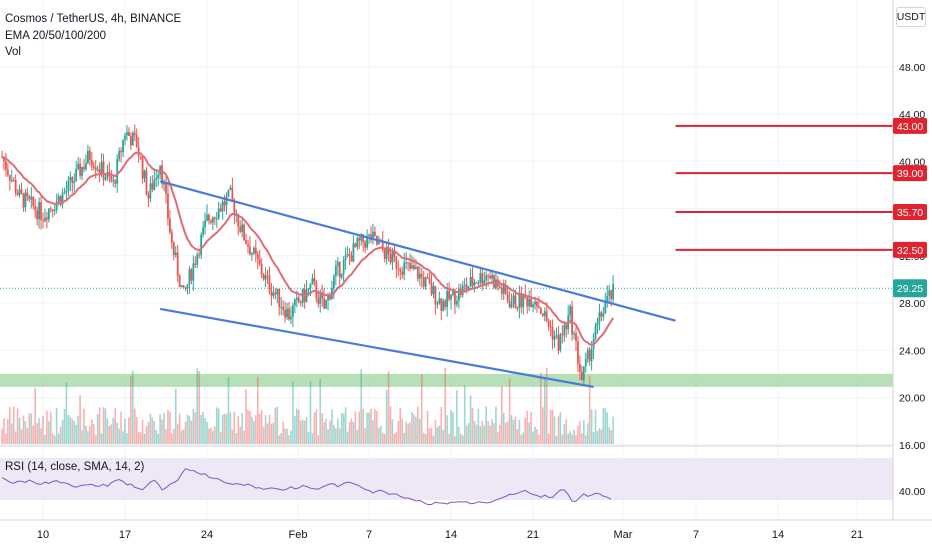 The width and height of the screenshot is (932, 550). What do you see at coordinates (56, 36) in the screenshot?
I see `ema-indicator-label: EMA 20/50/100/200` at bounding box center [56, 36].